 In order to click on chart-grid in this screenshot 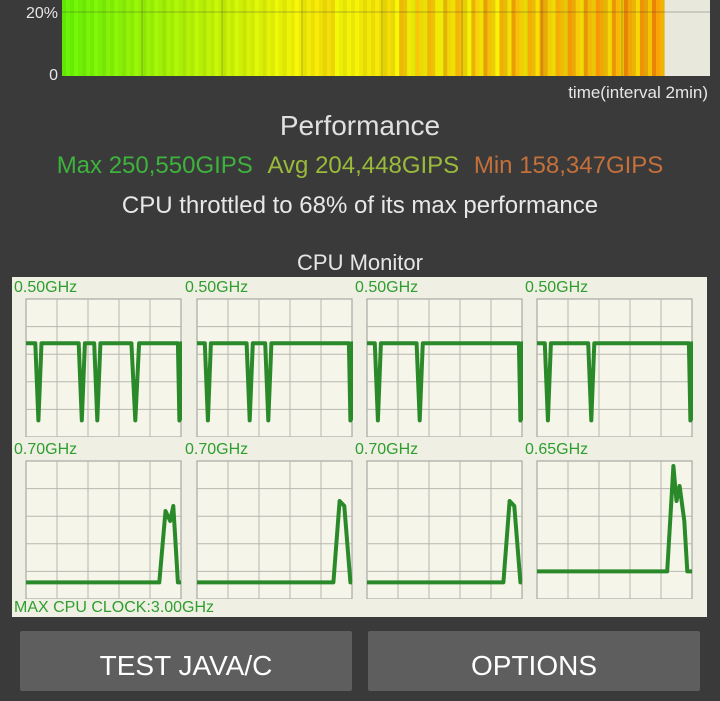, I will do `click(386, 38)`.